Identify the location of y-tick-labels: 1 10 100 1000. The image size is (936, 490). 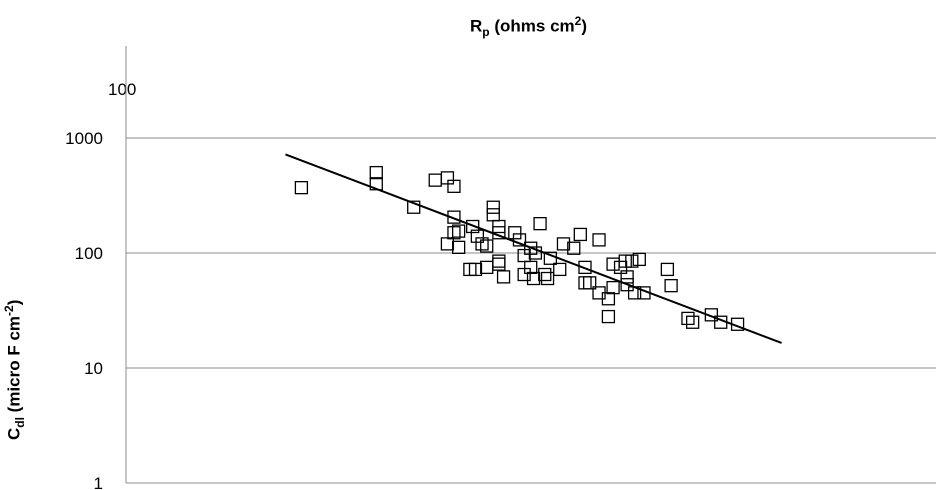
(84, 309).